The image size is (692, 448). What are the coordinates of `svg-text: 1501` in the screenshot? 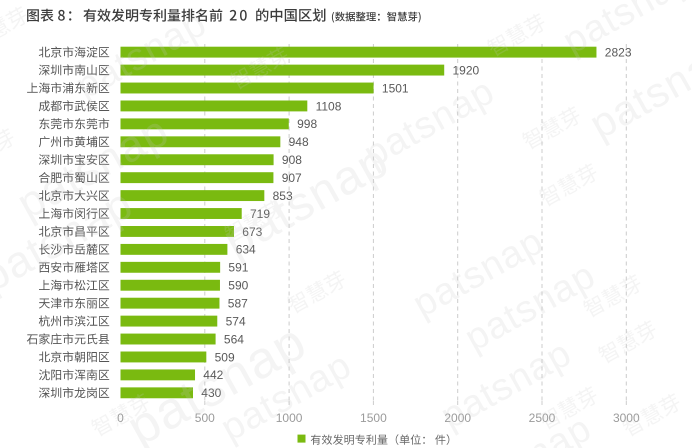 It's located at (395, 88).